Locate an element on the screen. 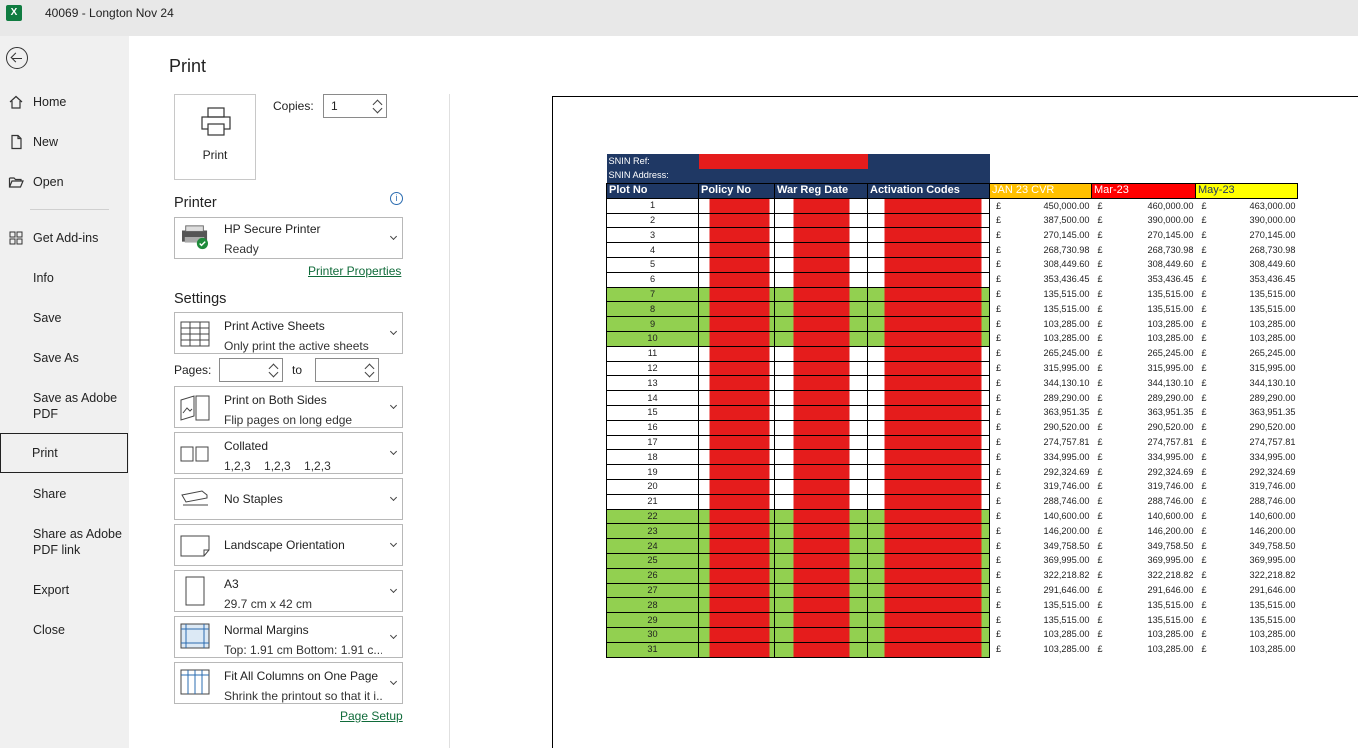 This screenshot has height=748, width=1358. printer-heading: Printer is located at coordinates (195, 203).